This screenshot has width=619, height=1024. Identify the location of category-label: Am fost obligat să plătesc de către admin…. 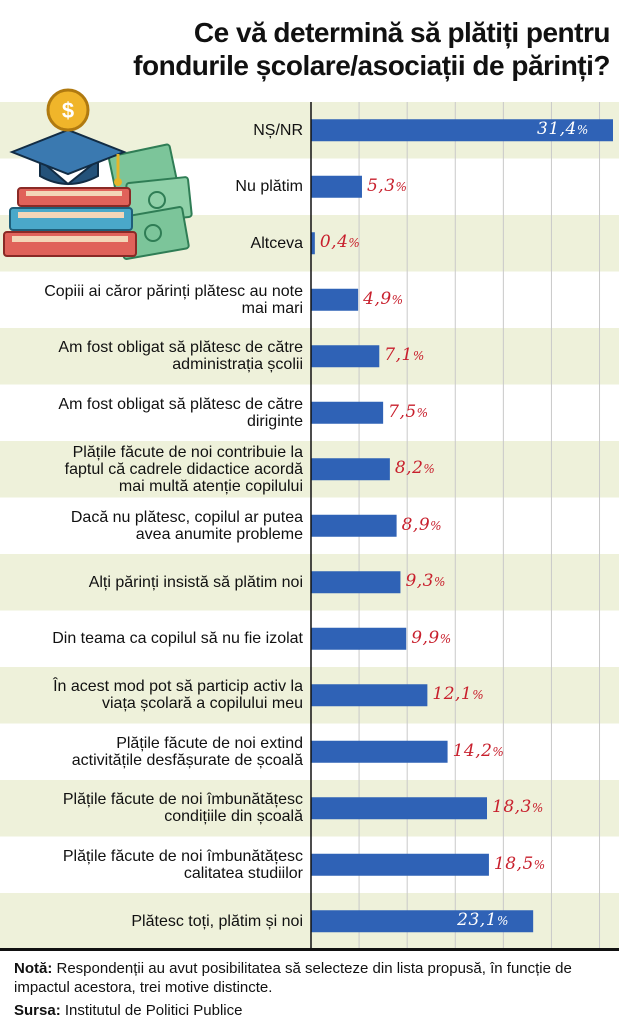
(180, 356).